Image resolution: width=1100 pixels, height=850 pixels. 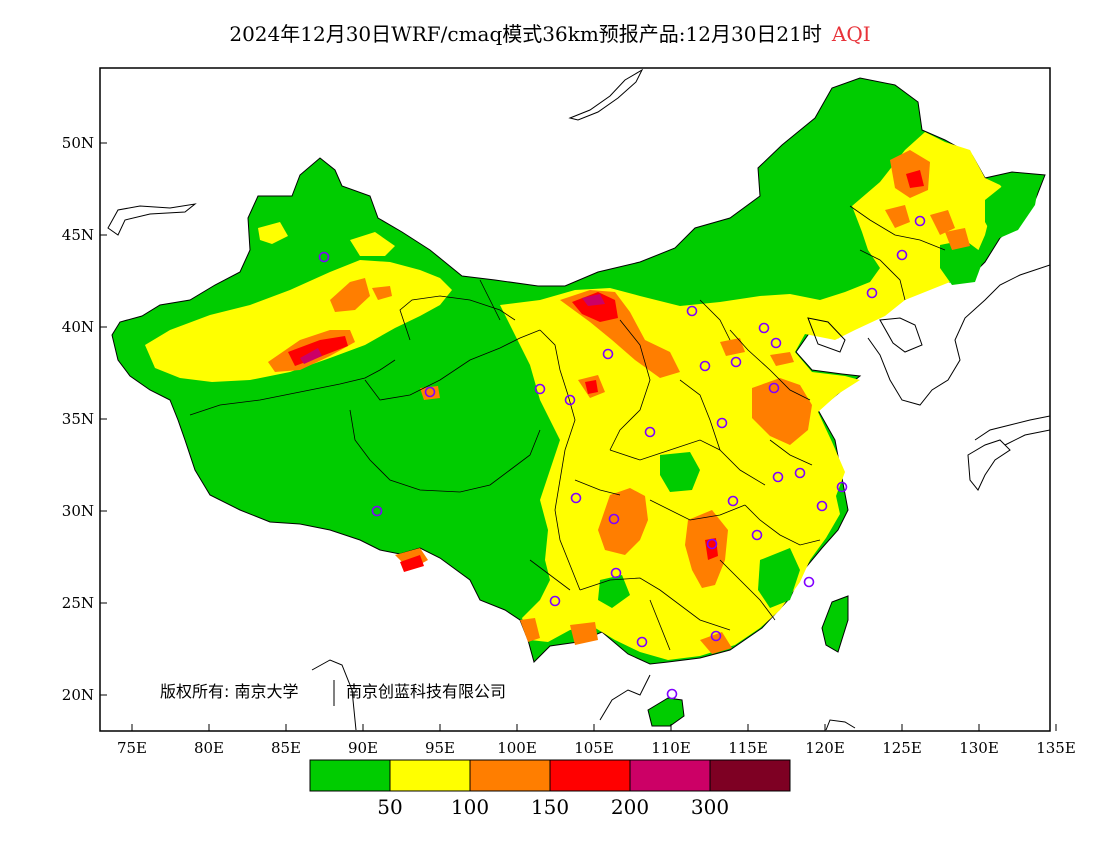 What do you see at coordinates (517, 748) in the screenshot?
I see `x-tick-label: 100E` at bounding box center [517, 748].